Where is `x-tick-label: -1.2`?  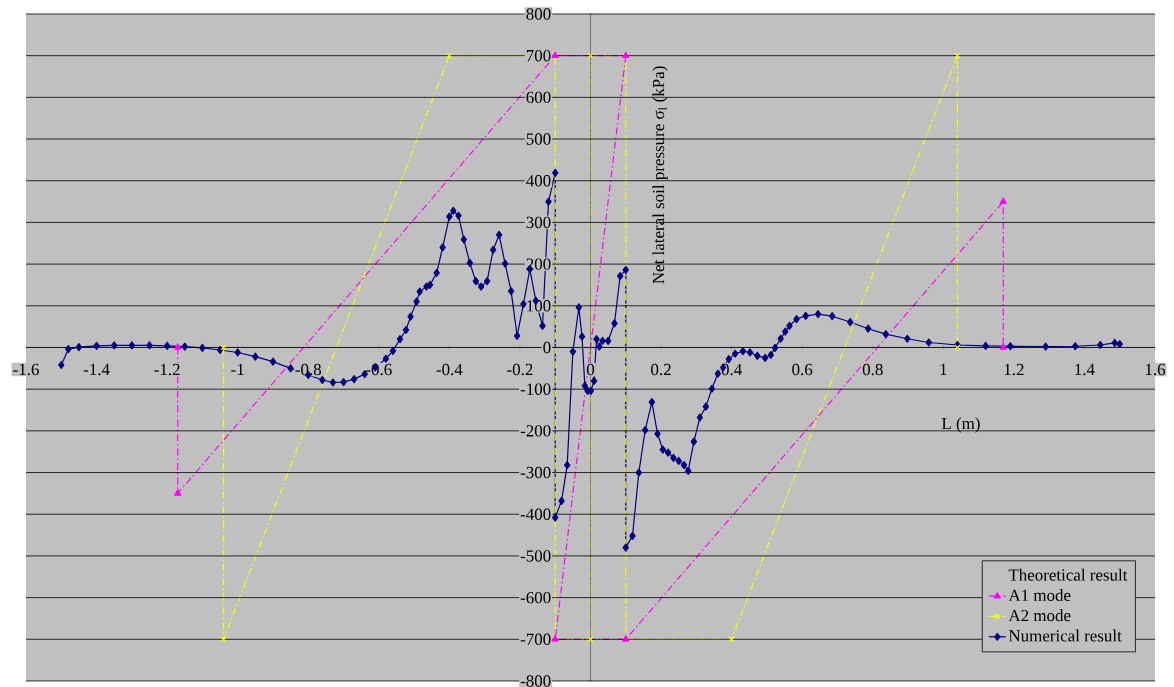 x-tick-label: -1.2 is located at coordinates (167, 369).